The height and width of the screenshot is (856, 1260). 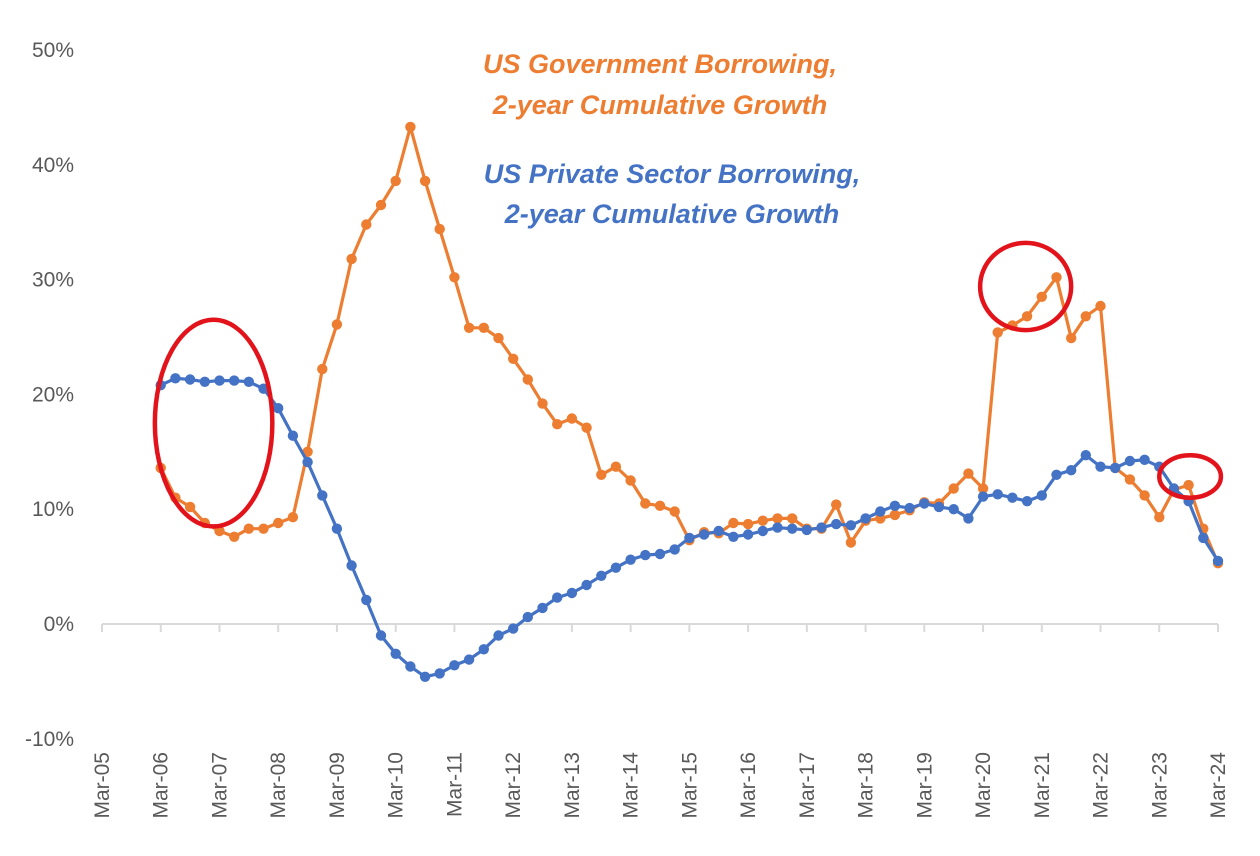 I want to click on x-tick-label: Mar-22, so click(x=1101, y=785).